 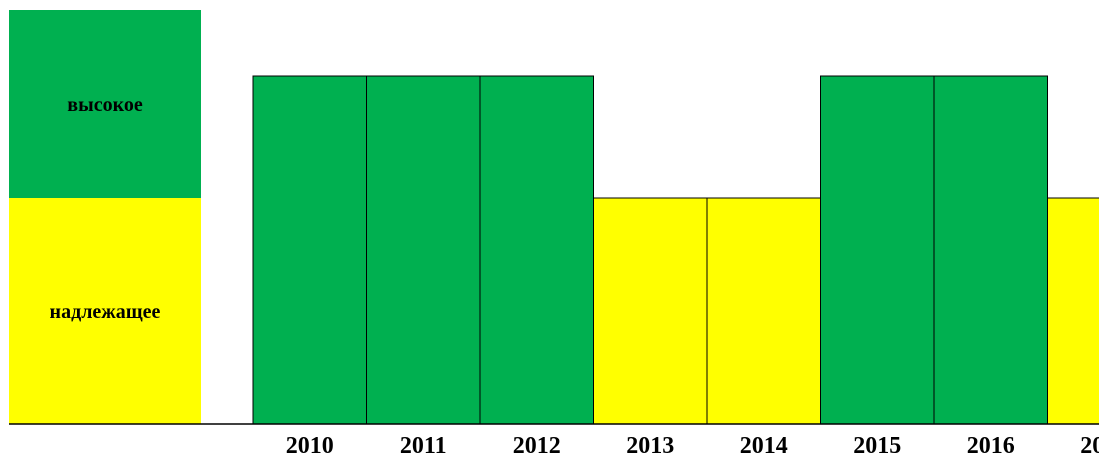 What do you see at coordinates (310, 446) in the screenshot?
I see `x-tick-label-2010: 2010` at bounding box center [310, 446].